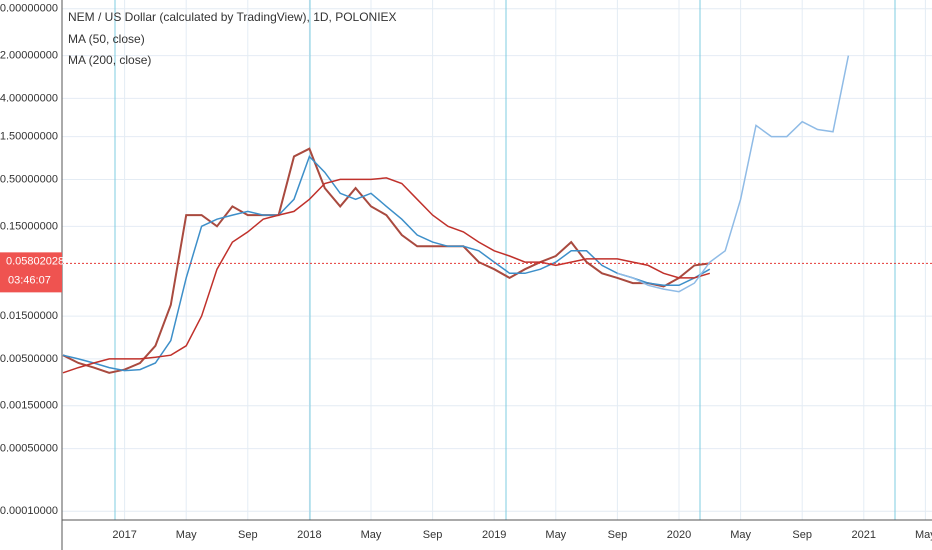  I want to click on last-price-box, so click(31, 272).